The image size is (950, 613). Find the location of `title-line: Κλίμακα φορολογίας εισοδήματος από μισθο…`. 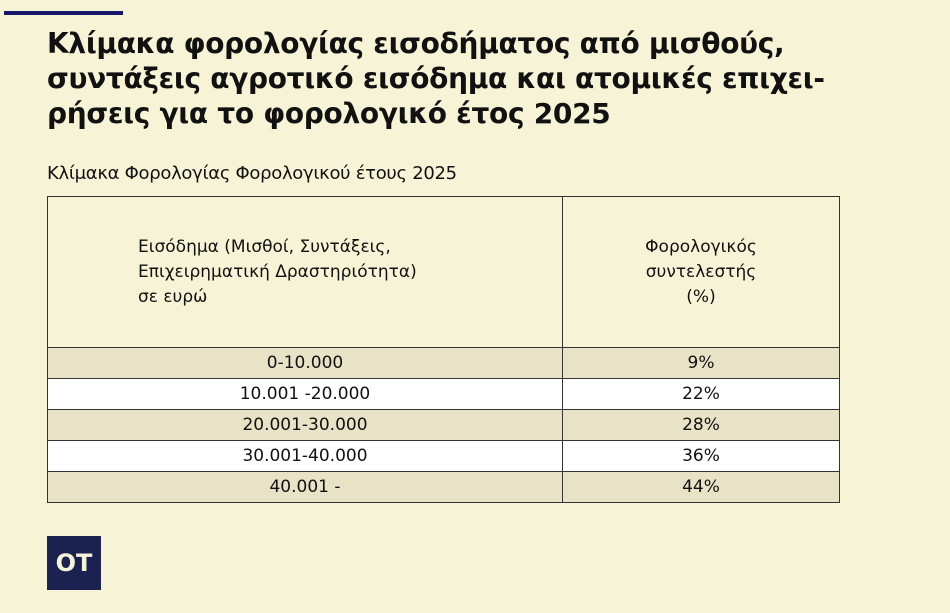

title-line: Κλίμακα φορολογίας εισοδήματος από μισθο… is located at coordinates (416, 43).